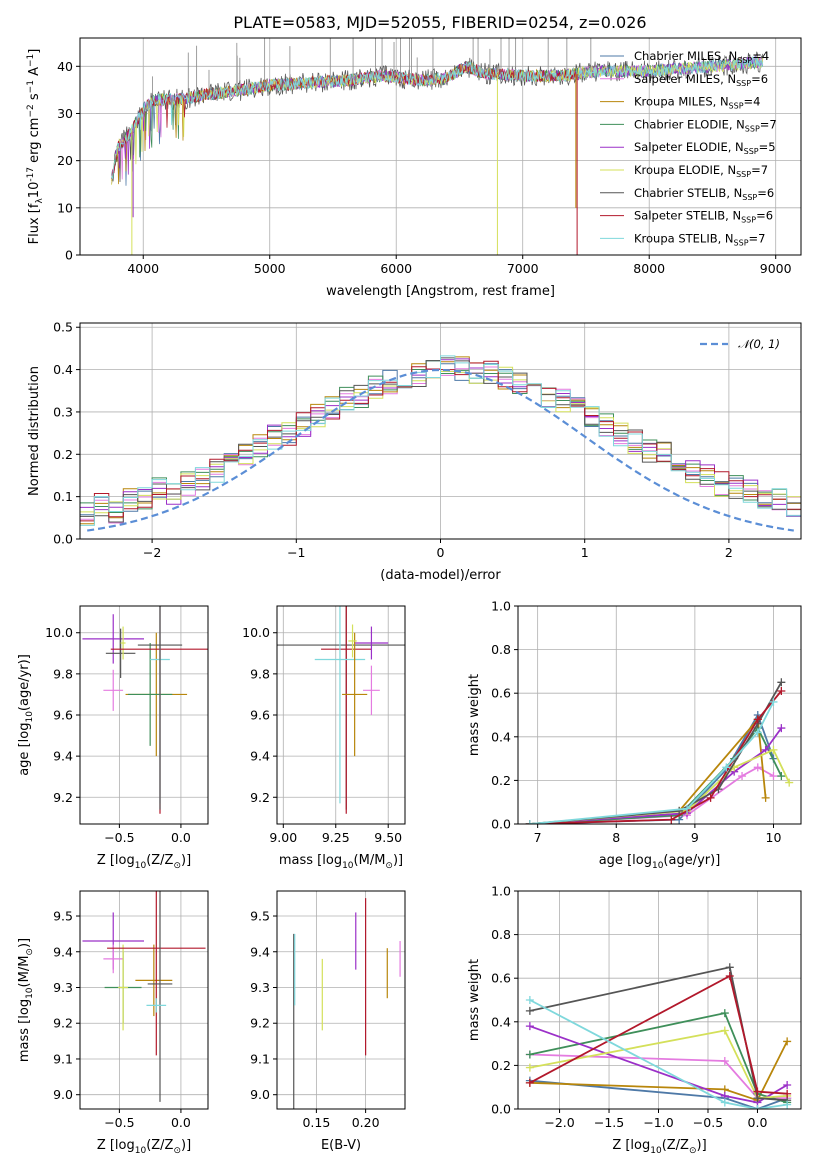 The width and height of the screenshot is (819, 1170). I want to click on mass-vs-Z-y-axis-label: mass [log10​(M/M⊙​)], so click(26, 1000).